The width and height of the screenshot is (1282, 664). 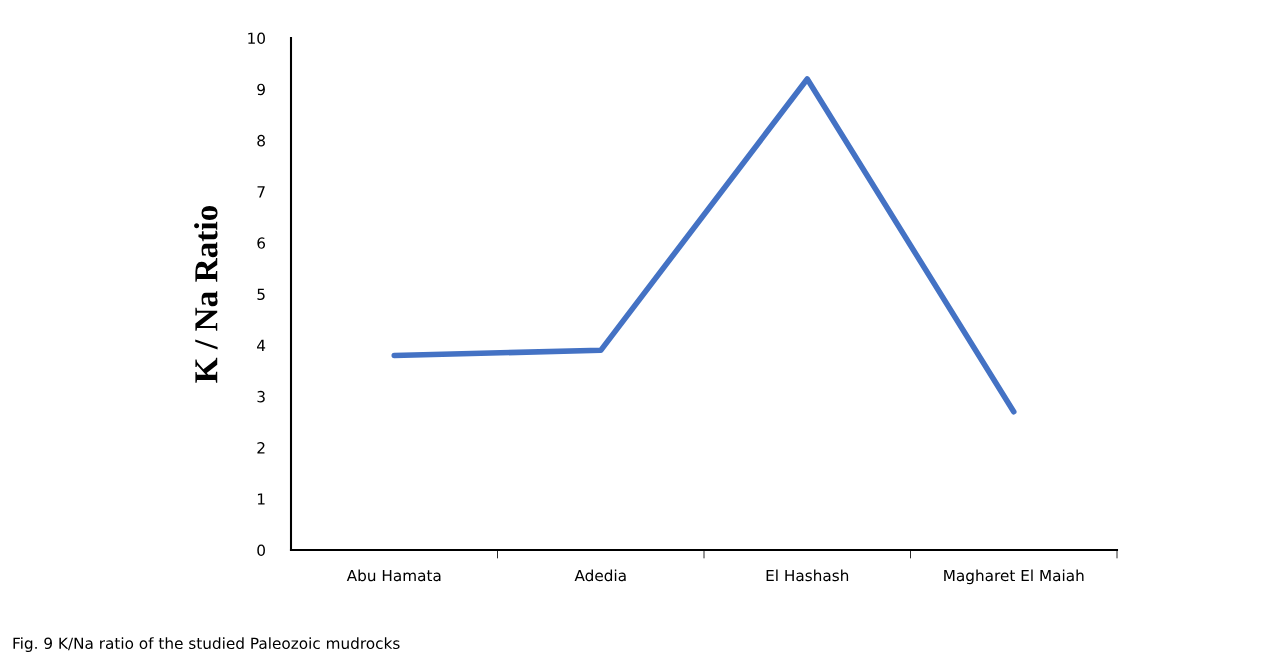 What do you see at coordinates (261, 345) in the screenshot?
I see `y-tick-label: 4` at bounding box center [261, 345].